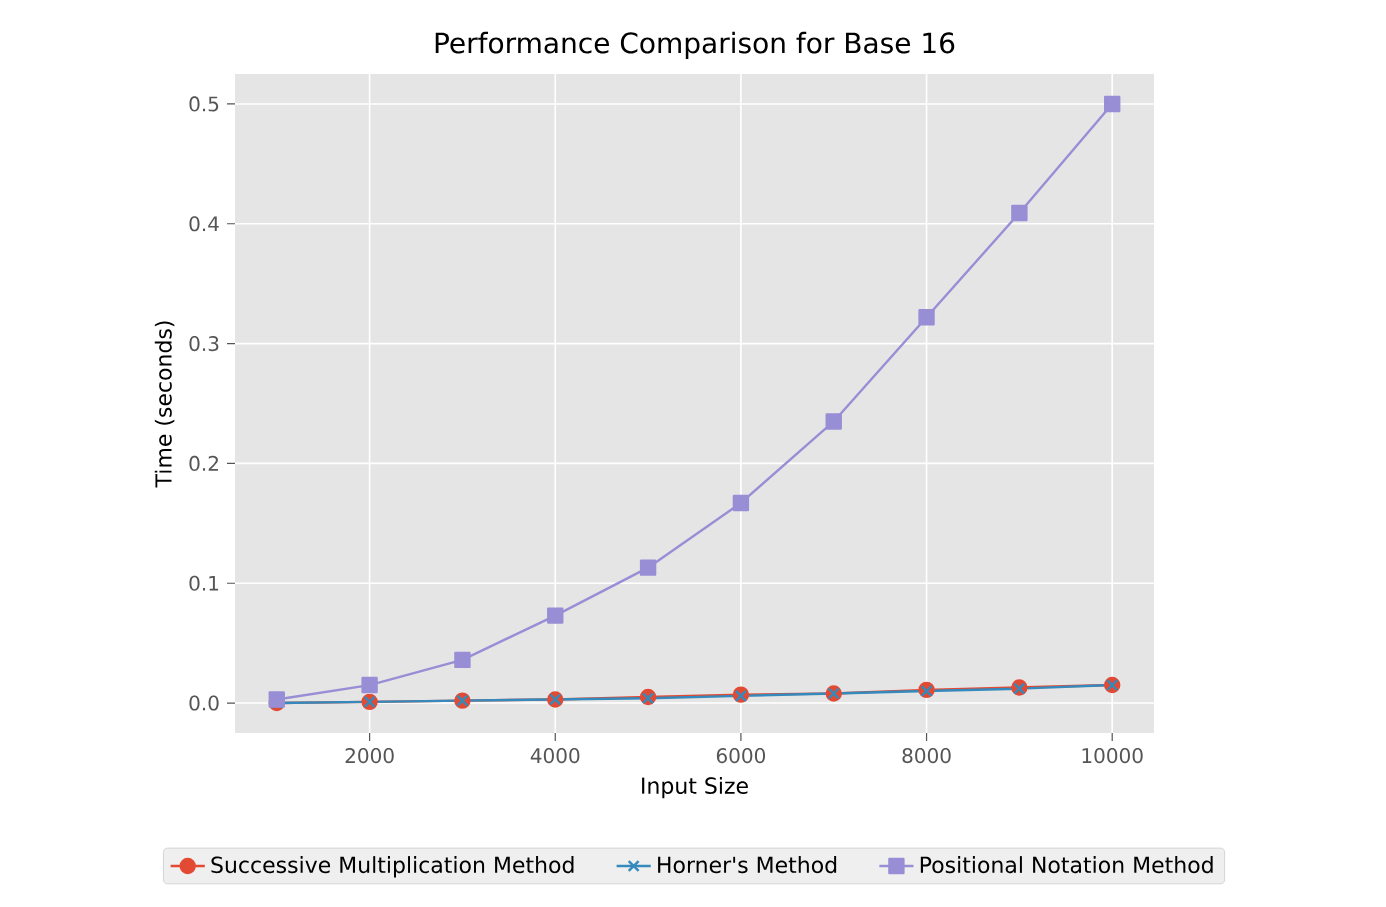 The width and height of the screenshot is (1386, 907). I want to click on y-tick-label: 0.2, so click(203, 463).